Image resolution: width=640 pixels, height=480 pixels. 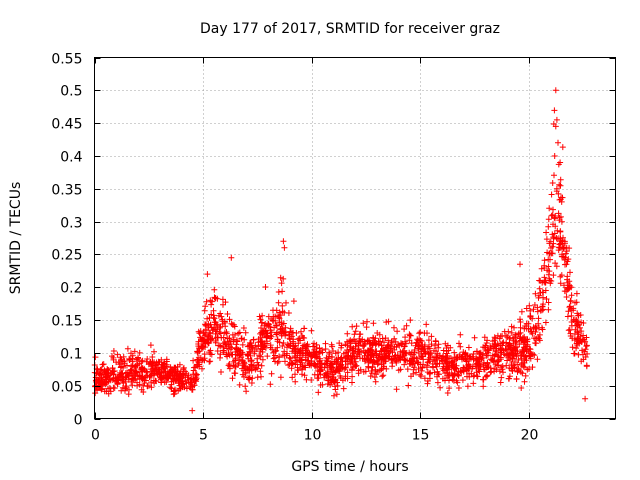 I want to click on y-tick-label: 0.5, so click(x=71, y=92).